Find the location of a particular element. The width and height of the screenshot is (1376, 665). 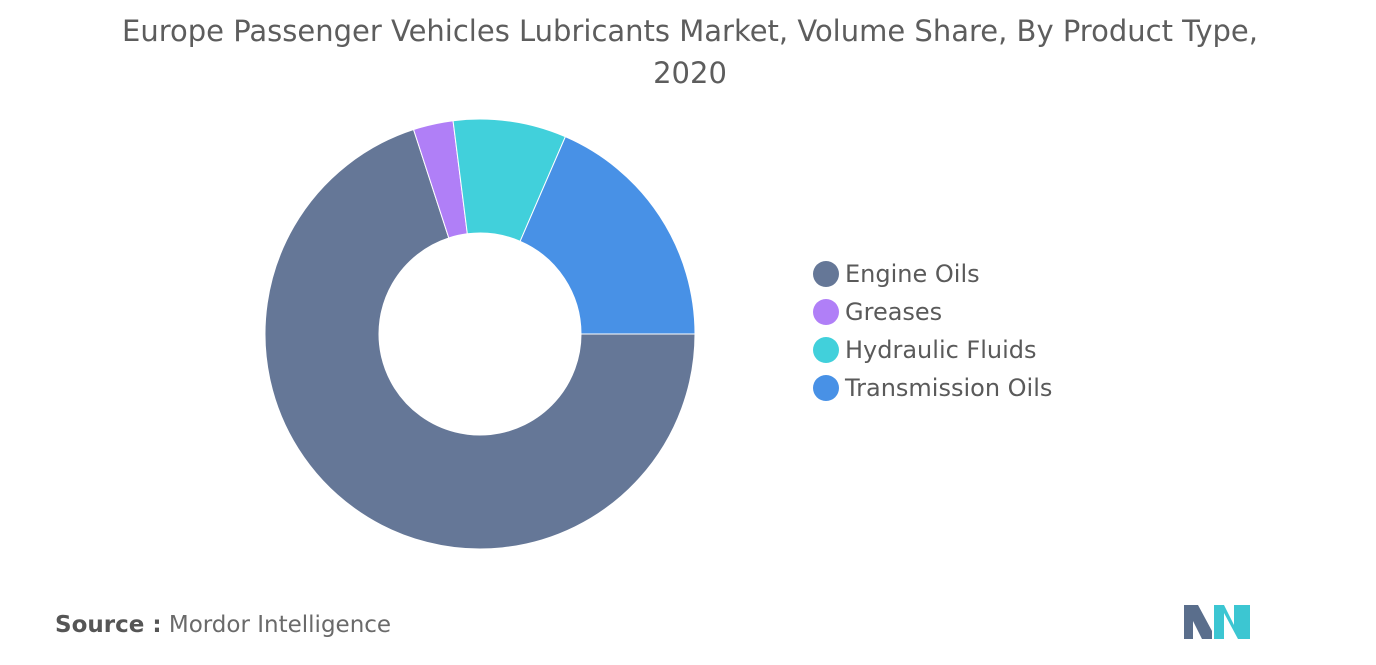

slice-transmission-oils is located at coordinates (607, 235).